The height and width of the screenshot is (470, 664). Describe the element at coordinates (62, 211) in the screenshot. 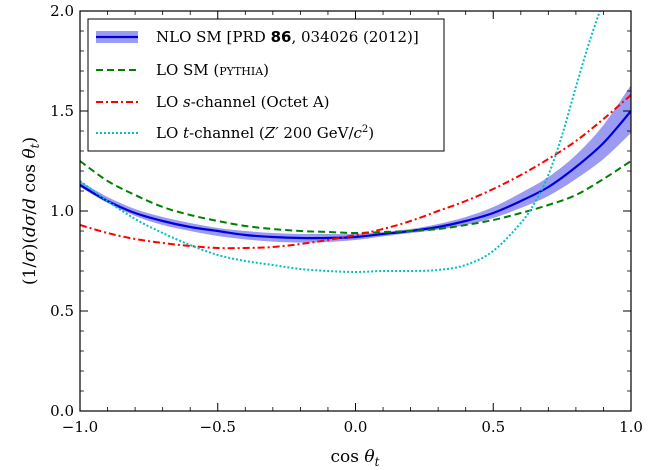

I see `y-tick-label: 1.0` at that location.